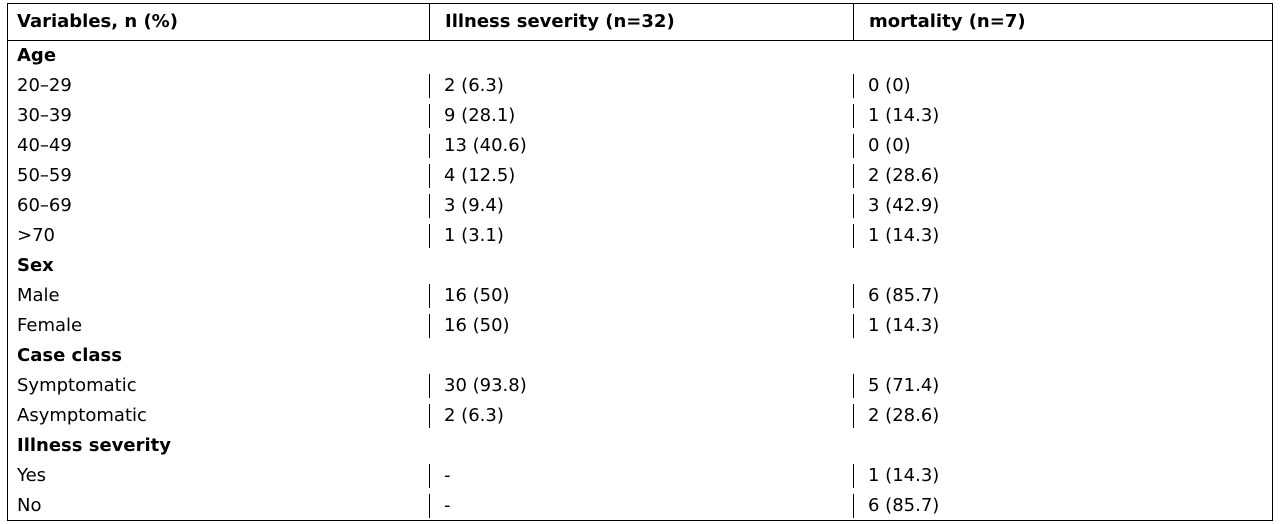 The height and width of the screenshot is (524, 1280). Describe the element at coordinates (485, 385) in the screenshot. I see `severity-value: 30 (93.8)` at that location.